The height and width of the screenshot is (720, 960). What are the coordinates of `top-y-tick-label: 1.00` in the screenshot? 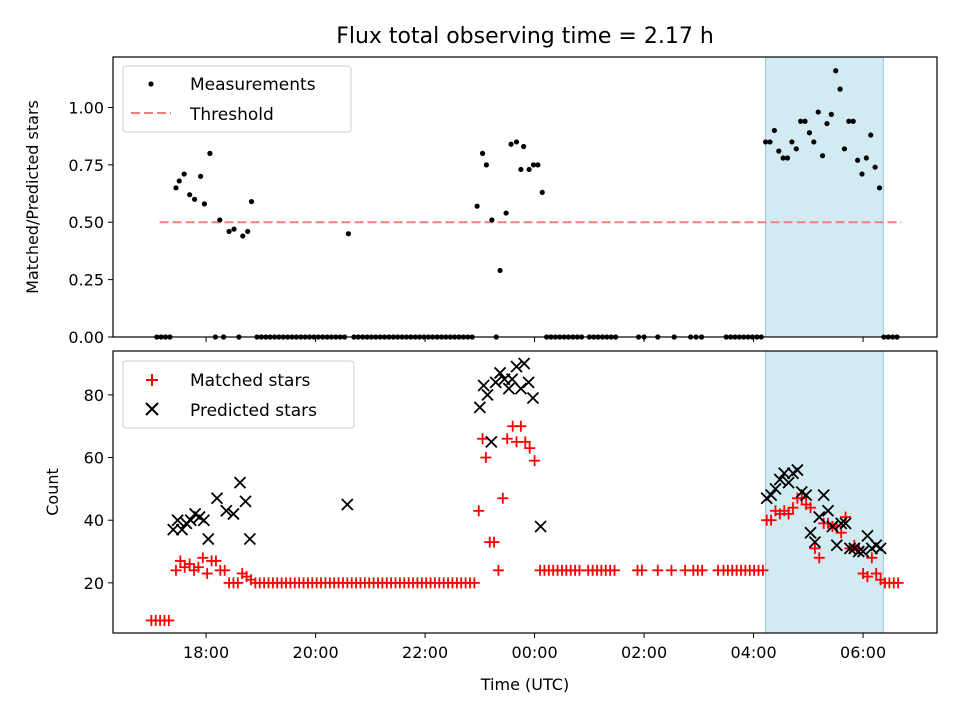 It's located at (86, 107).